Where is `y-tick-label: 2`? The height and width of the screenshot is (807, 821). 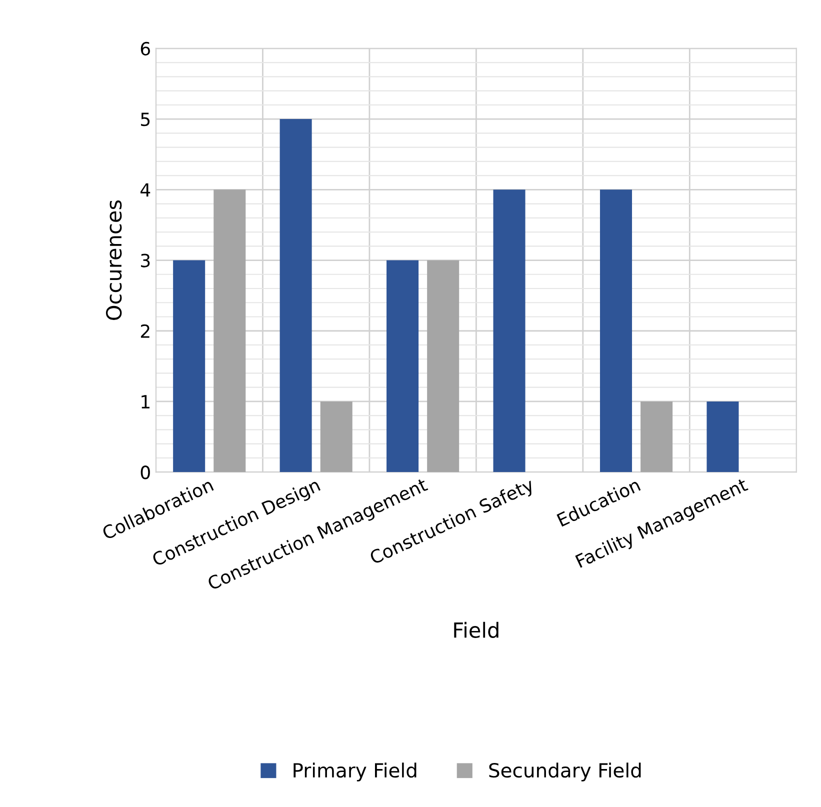
y-tick-label: 2 is located at coordinates (145, 331).